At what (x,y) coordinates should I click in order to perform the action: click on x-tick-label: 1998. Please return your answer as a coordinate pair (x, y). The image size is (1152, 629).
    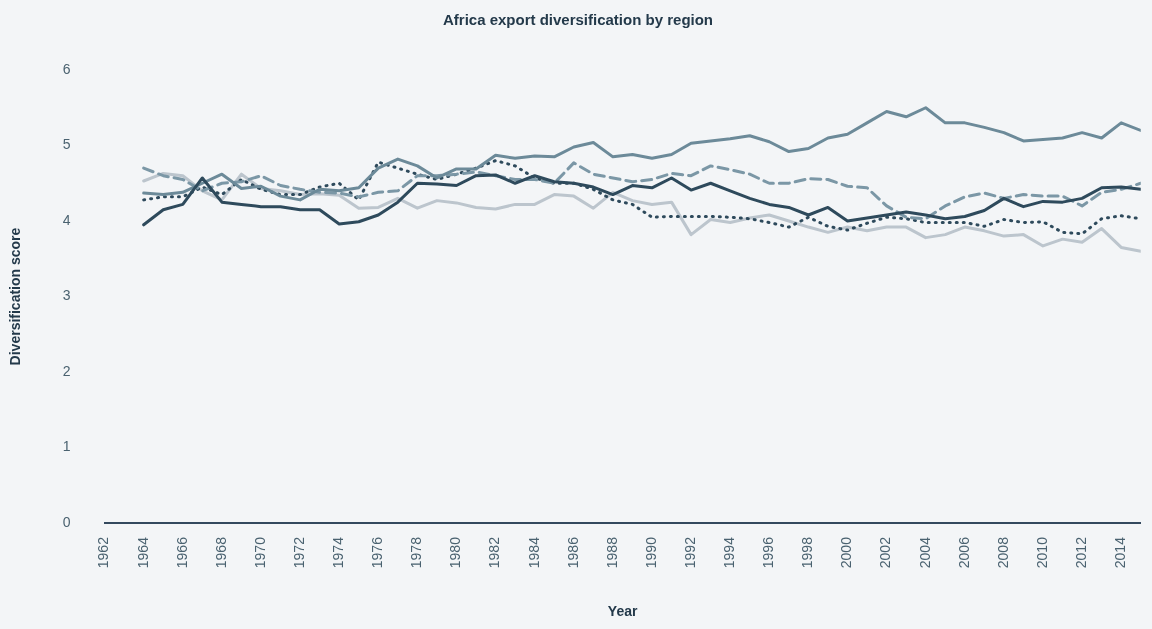
    Looking at the image, I should click on (807, 552).